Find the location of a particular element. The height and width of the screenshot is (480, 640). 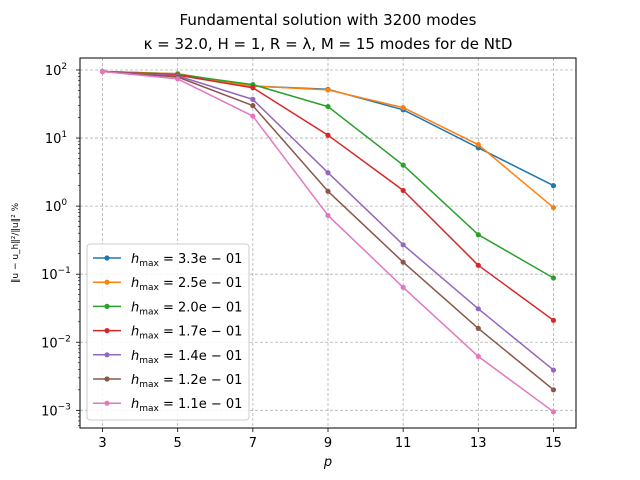

x-tick-label: 13 is located at coordinates (478, 443).